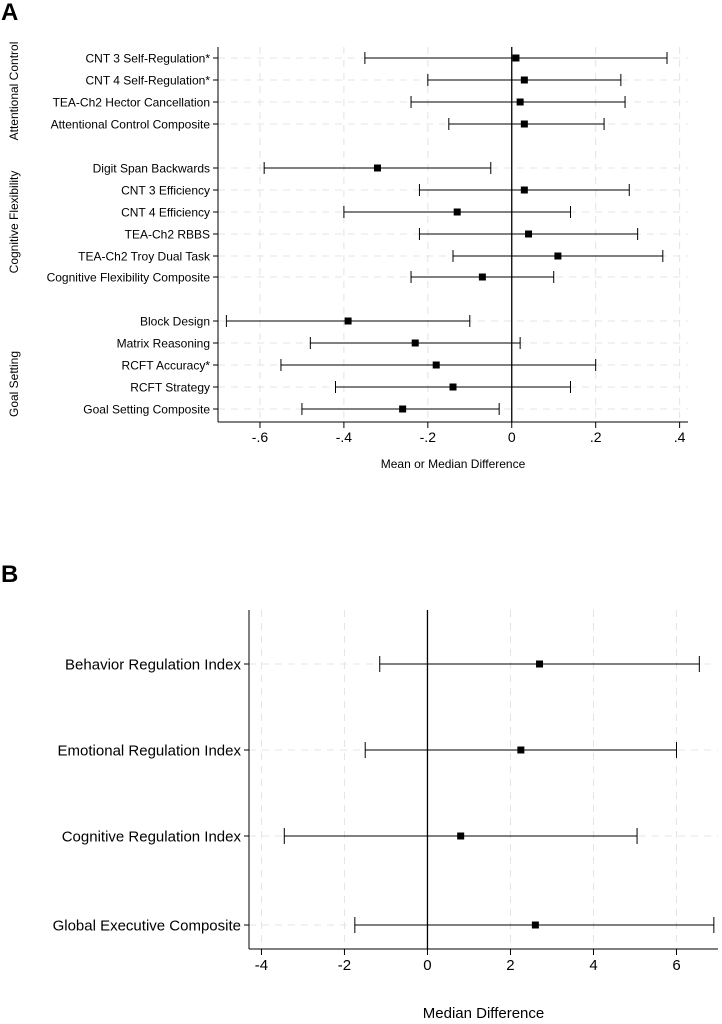 This screenshot has width=722, height=1024. Describe the element at coordinates (680, 437) in the screenshot. I see `x-tick-label: .4` at that location.